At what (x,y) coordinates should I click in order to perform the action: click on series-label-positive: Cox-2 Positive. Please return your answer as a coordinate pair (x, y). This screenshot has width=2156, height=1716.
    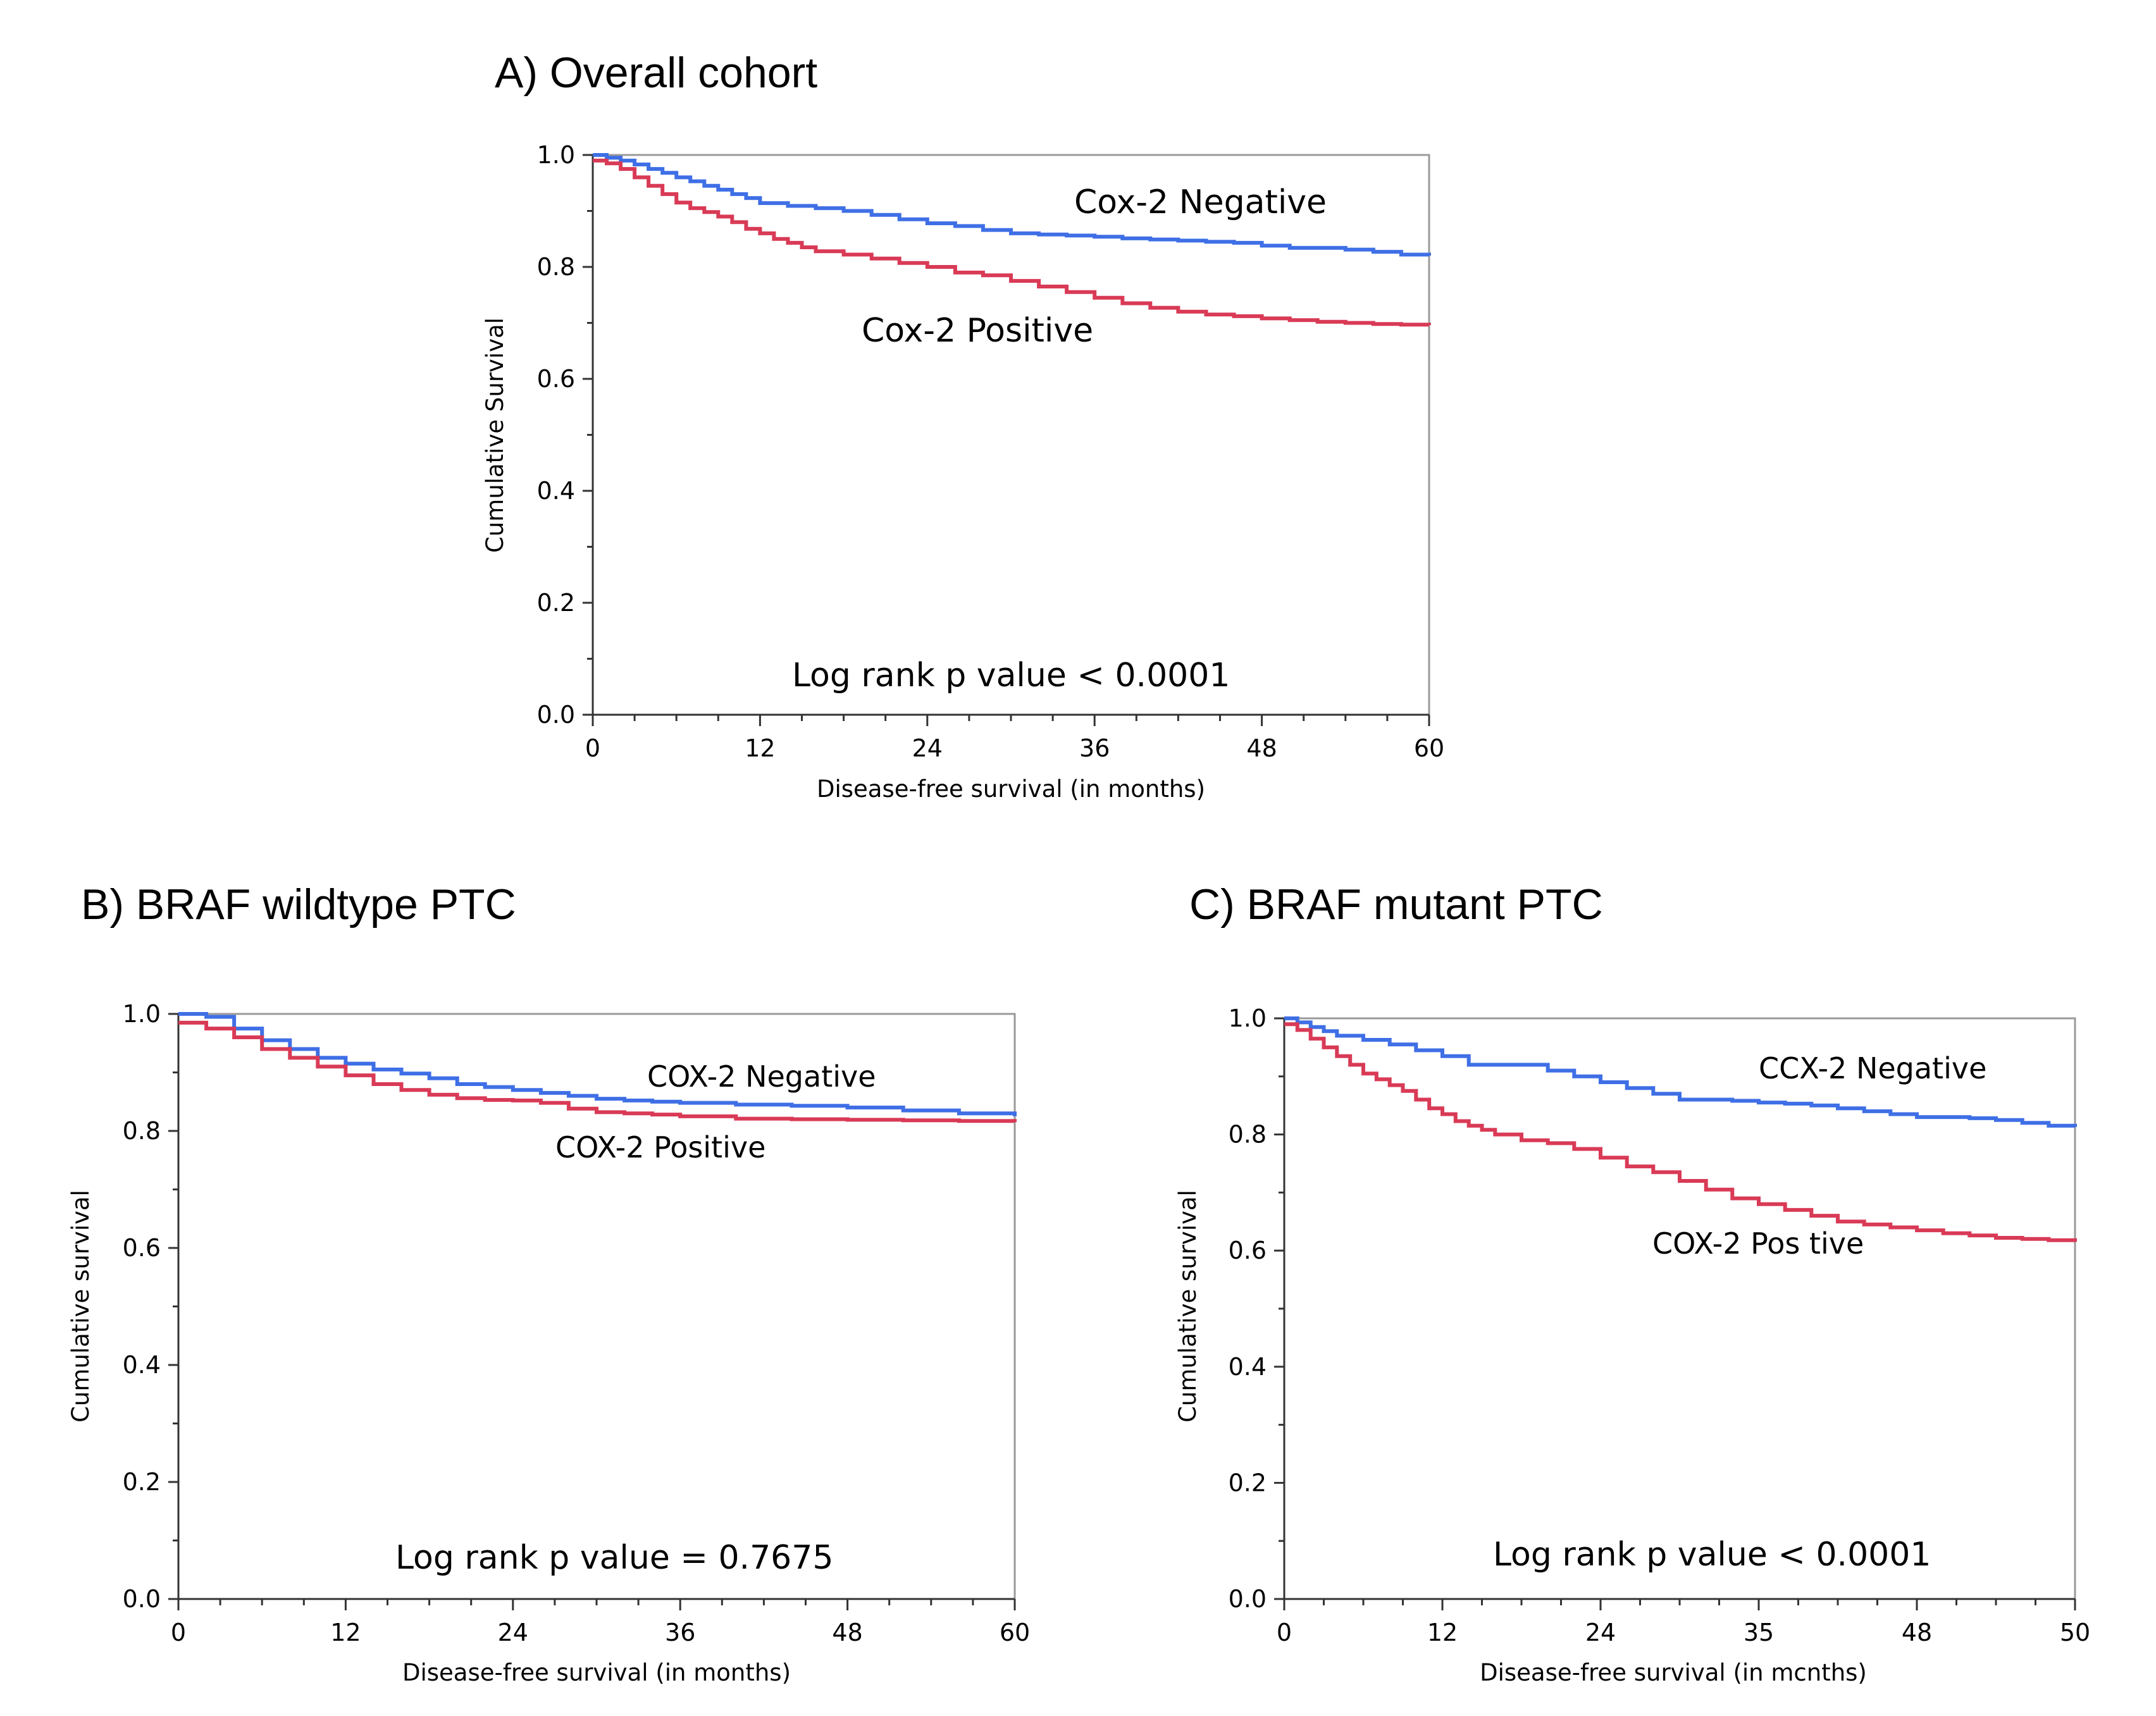
    Looking at the image, I should click on (977, 331).